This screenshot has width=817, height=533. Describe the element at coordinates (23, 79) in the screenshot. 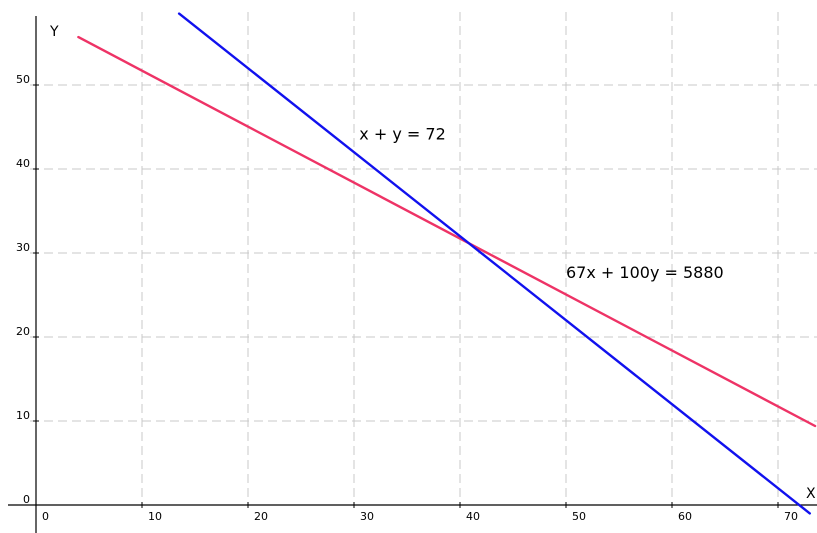

I see `y-tick-label: 50` at that location.